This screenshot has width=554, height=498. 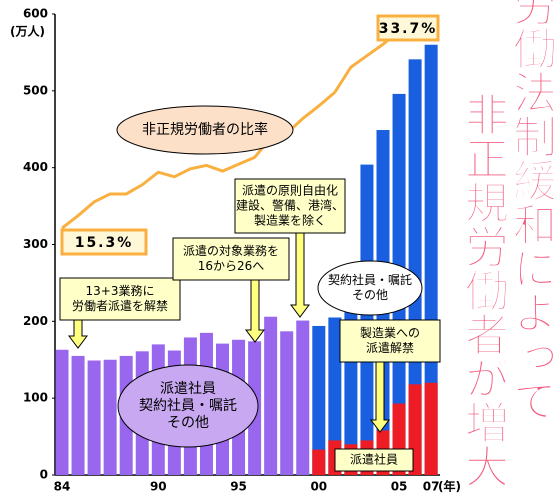 I want to click on annotation-text: 非正規労働者の比率, so click(x=205, y=129).